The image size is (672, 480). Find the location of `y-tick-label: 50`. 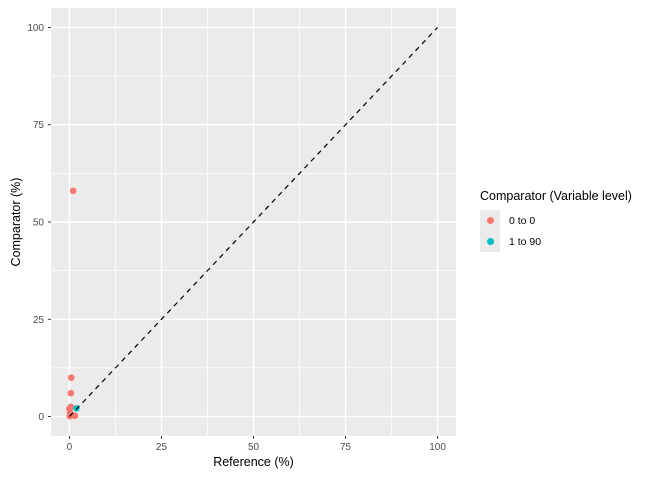

y-tick-label: 50 is located at coordinates (39, 223).